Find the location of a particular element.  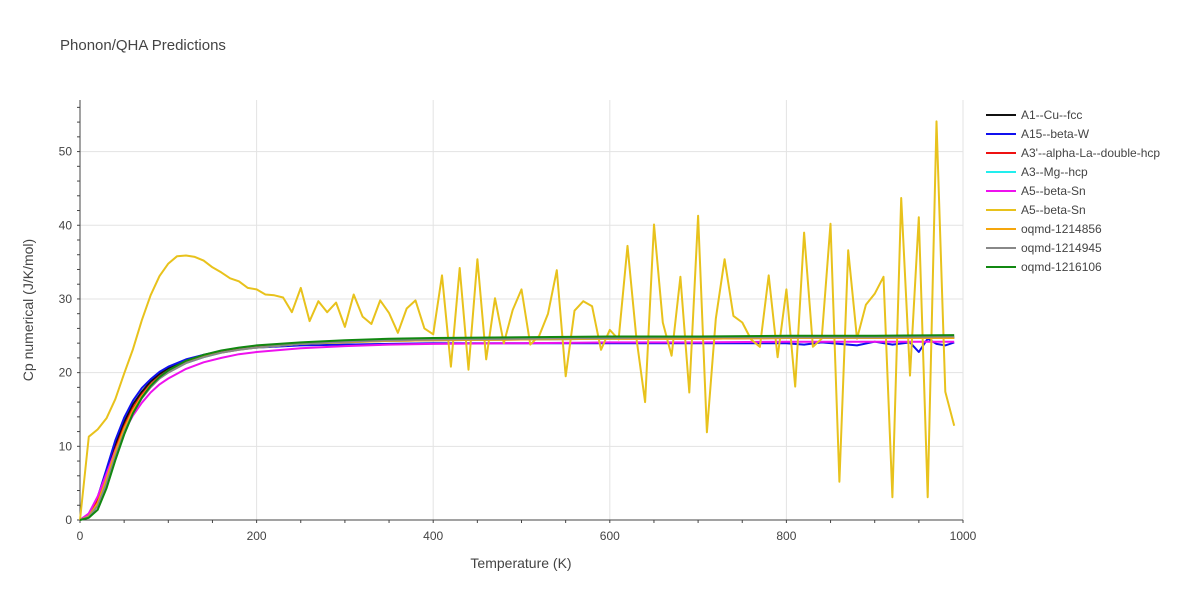

y-tick-label: 0 is located at coordinates (68, 520).